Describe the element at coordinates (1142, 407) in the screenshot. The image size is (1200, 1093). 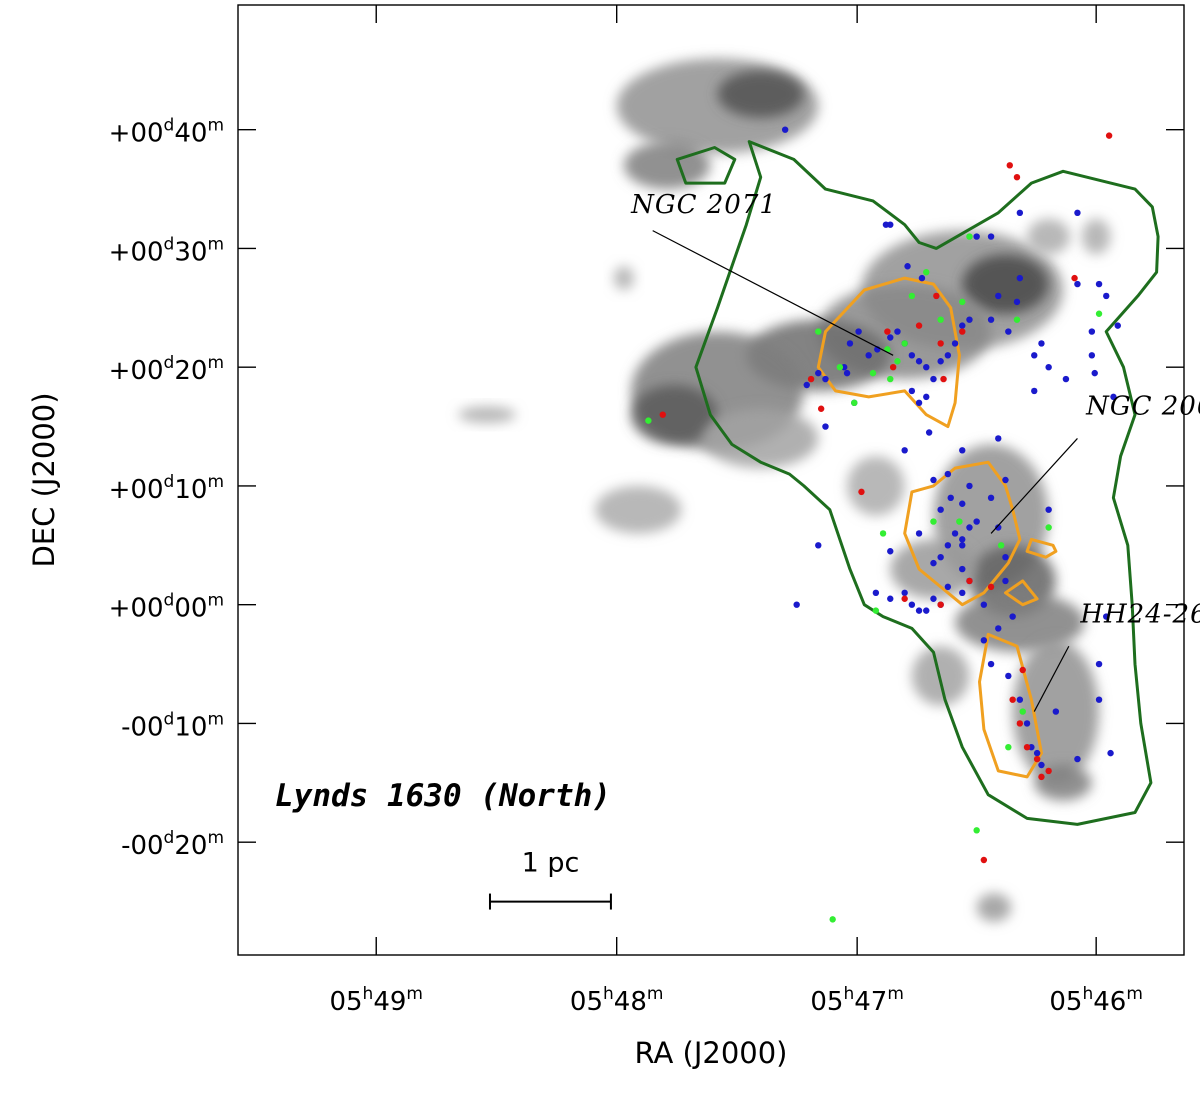
I see `annotation-label: NGC 2068` at that location.